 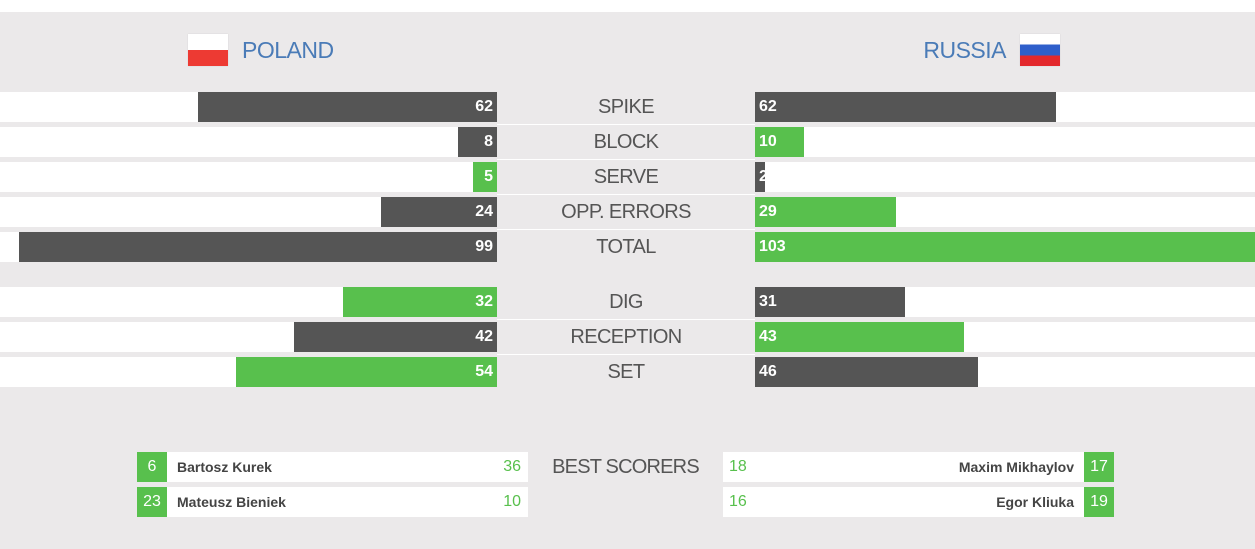 What do you see at coordinates (224, 467) in the screenshot?
I see `player-name: Bartosz Kurek` at bounding box center [224, 467].